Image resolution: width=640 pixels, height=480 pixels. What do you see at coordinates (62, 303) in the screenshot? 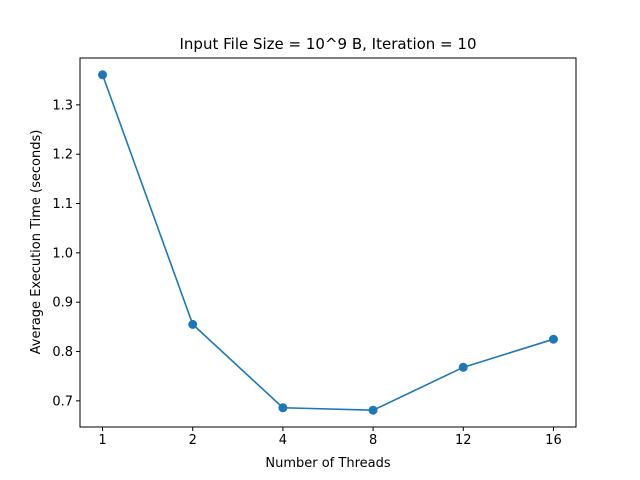
I see `y-tick-label: 0.9` at bounding box center [62, 303].